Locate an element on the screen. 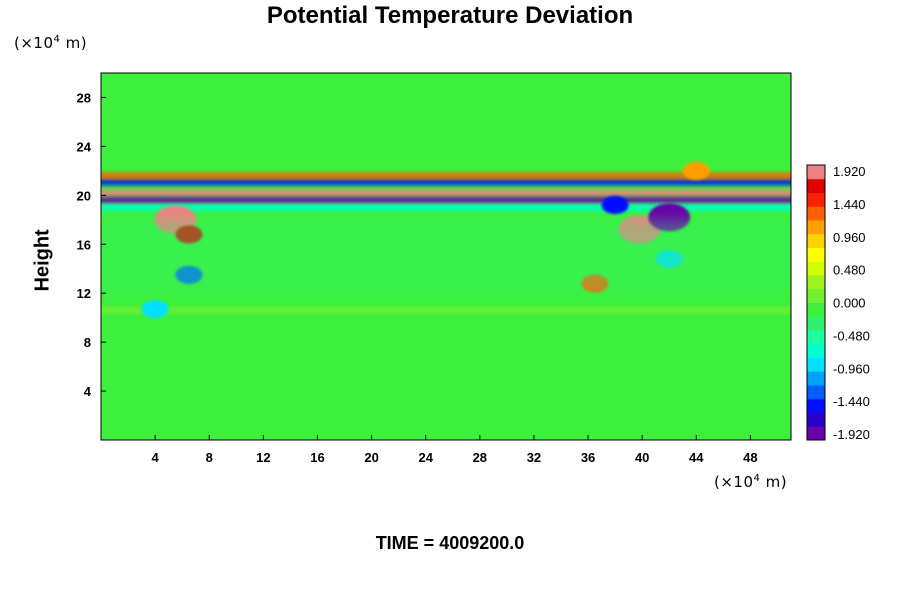  y-tick-label: 28 is located at coordinates (84, 97).